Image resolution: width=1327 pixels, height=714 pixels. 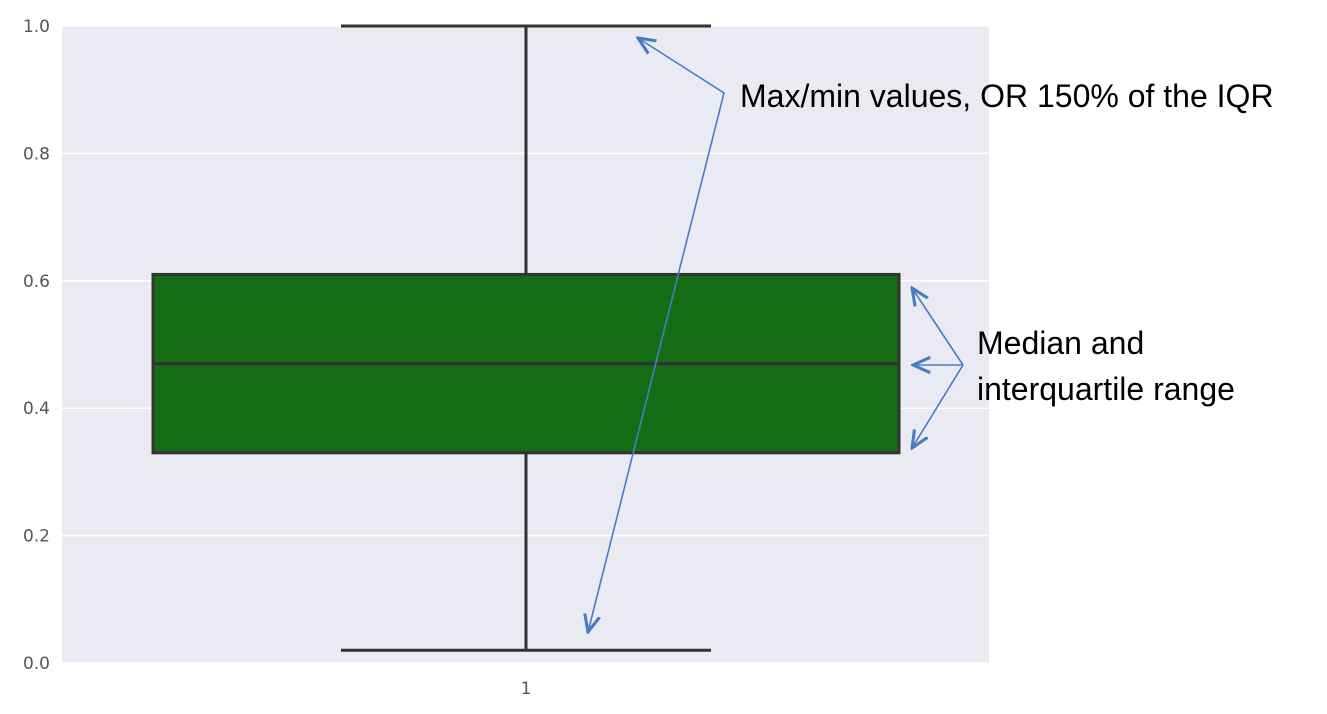 What do you see at coordinates (1007, 96) in the screenshot?
I see `whisker-annotation-text: Max/min values, OR 150% of the IQR` at bounding box center [1007, 96].